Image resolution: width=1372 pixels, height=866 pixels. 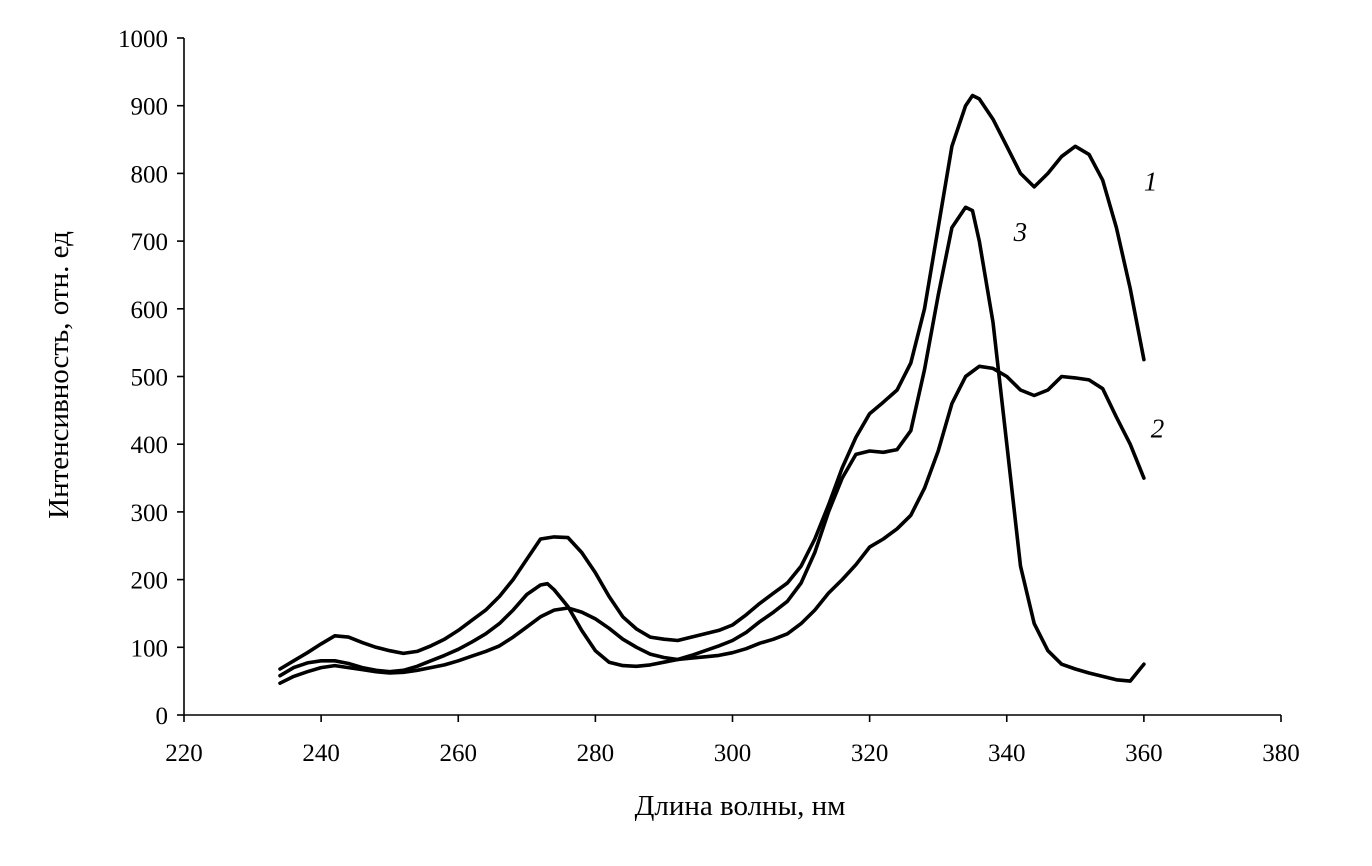 I want to click on x-tick-label: 260, so click(x=459, y=753).